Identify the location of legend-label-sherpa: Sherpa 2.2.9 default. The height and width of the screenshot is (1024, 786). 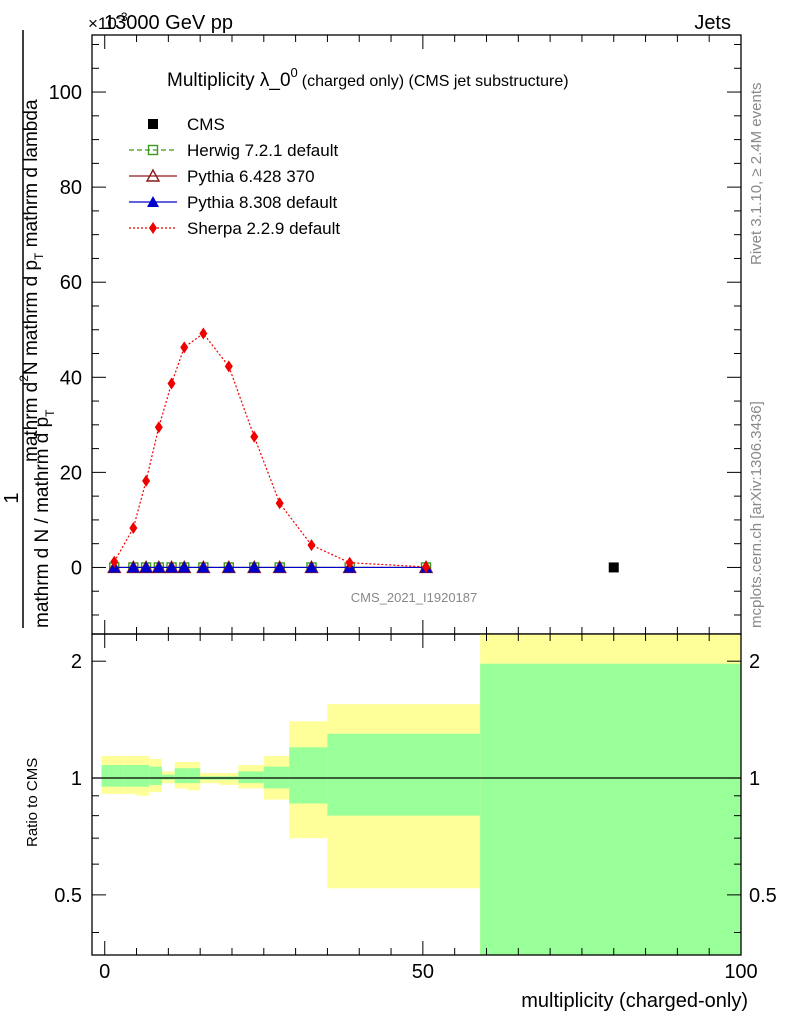
(263, 228).